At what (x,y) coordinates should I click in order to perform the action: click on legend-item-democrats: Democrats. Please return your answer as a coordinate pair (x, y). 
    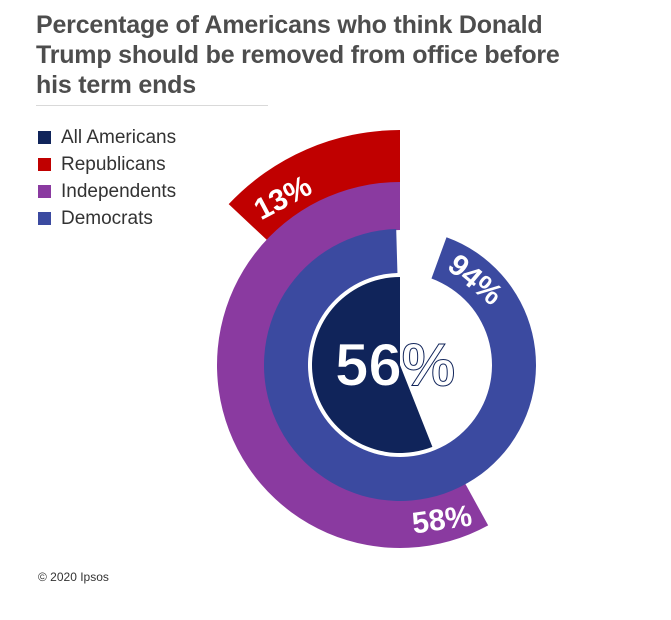
    Looking at the image, I should click on (107, 218).